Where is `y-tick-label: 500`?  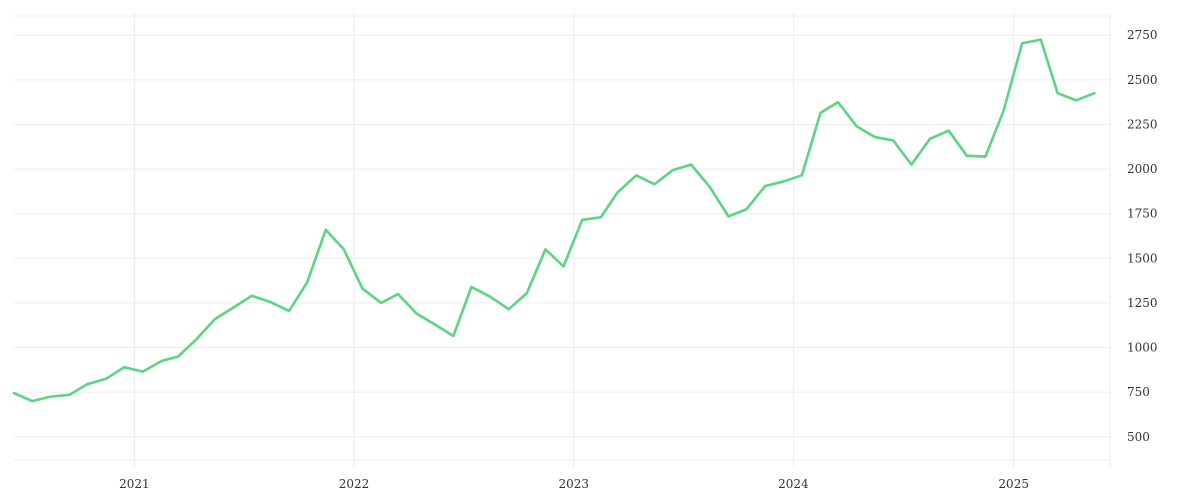
y-tick-label: 500 is located at coordinates (1138, 437).